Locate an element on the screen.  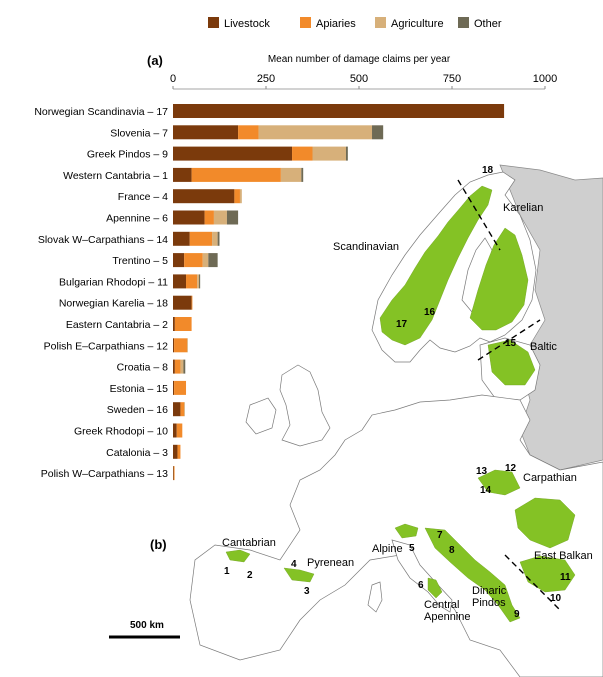
x-tick-label-250: 250 is located at coordinates (266, 79).